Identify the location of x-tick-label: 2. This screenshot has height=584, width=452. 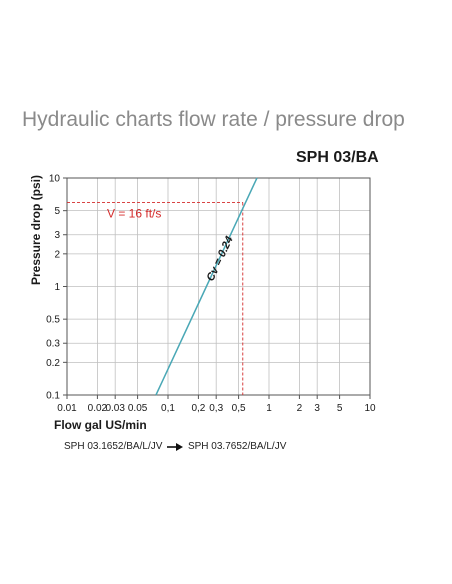
(300, 408).